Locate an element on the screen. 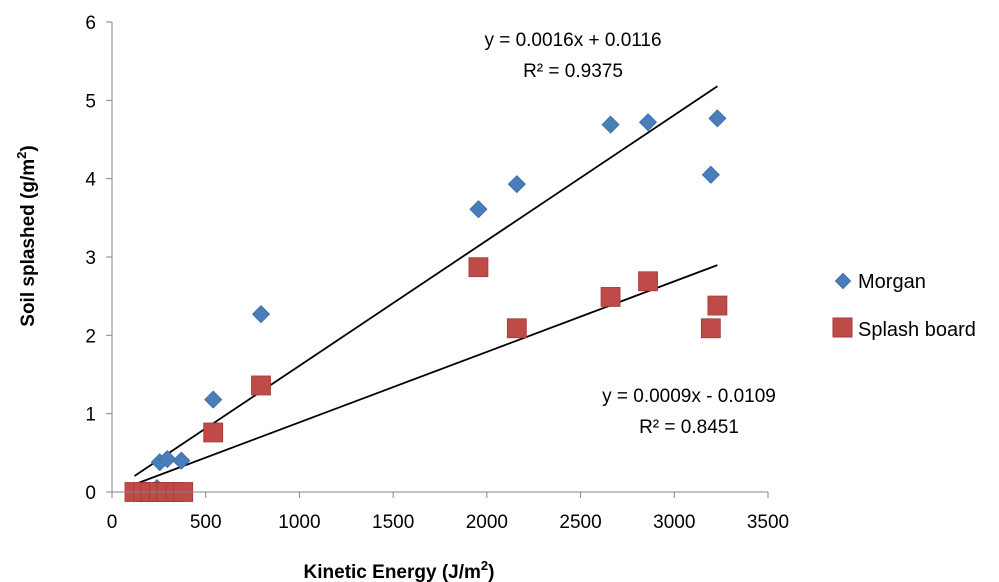 The width and height of the screenshot is (999, 582). x-axis-title: Kinetic Energy (J/m2) is located at coordinates (399, 570).